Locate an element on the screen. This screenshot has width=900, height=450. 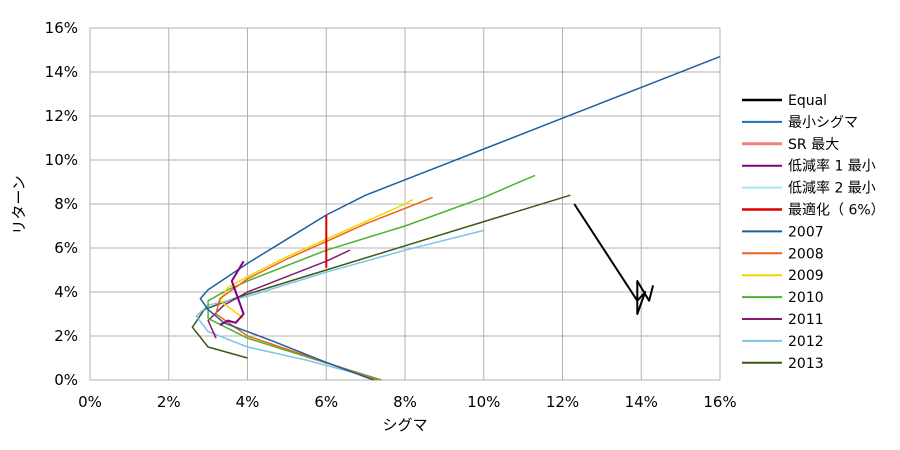
legend-label: Equal is located at coordinates (807, 101).